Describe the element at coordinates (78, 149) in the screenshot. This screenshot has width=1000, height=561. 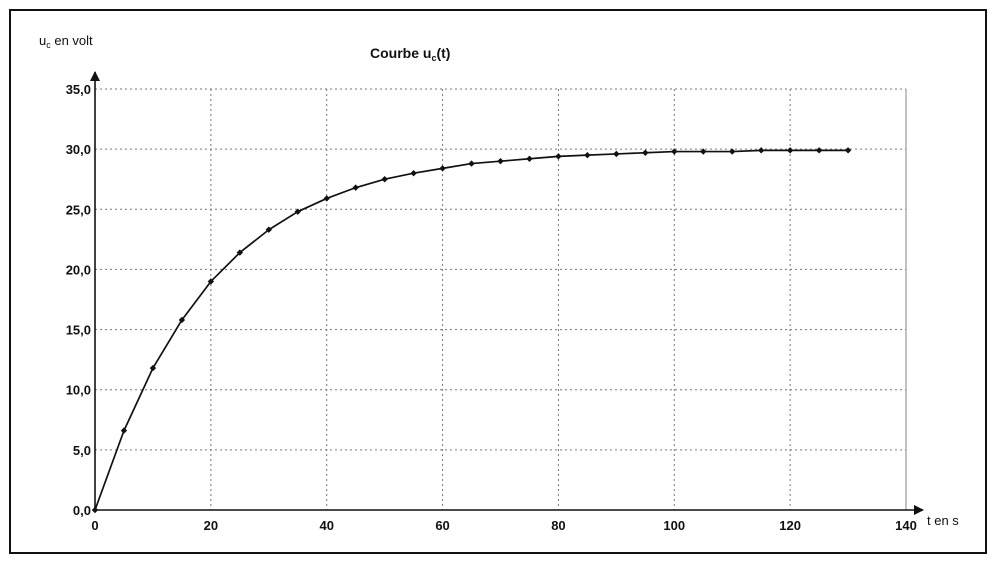
I see `y-tick-label: 30,0` at that location.